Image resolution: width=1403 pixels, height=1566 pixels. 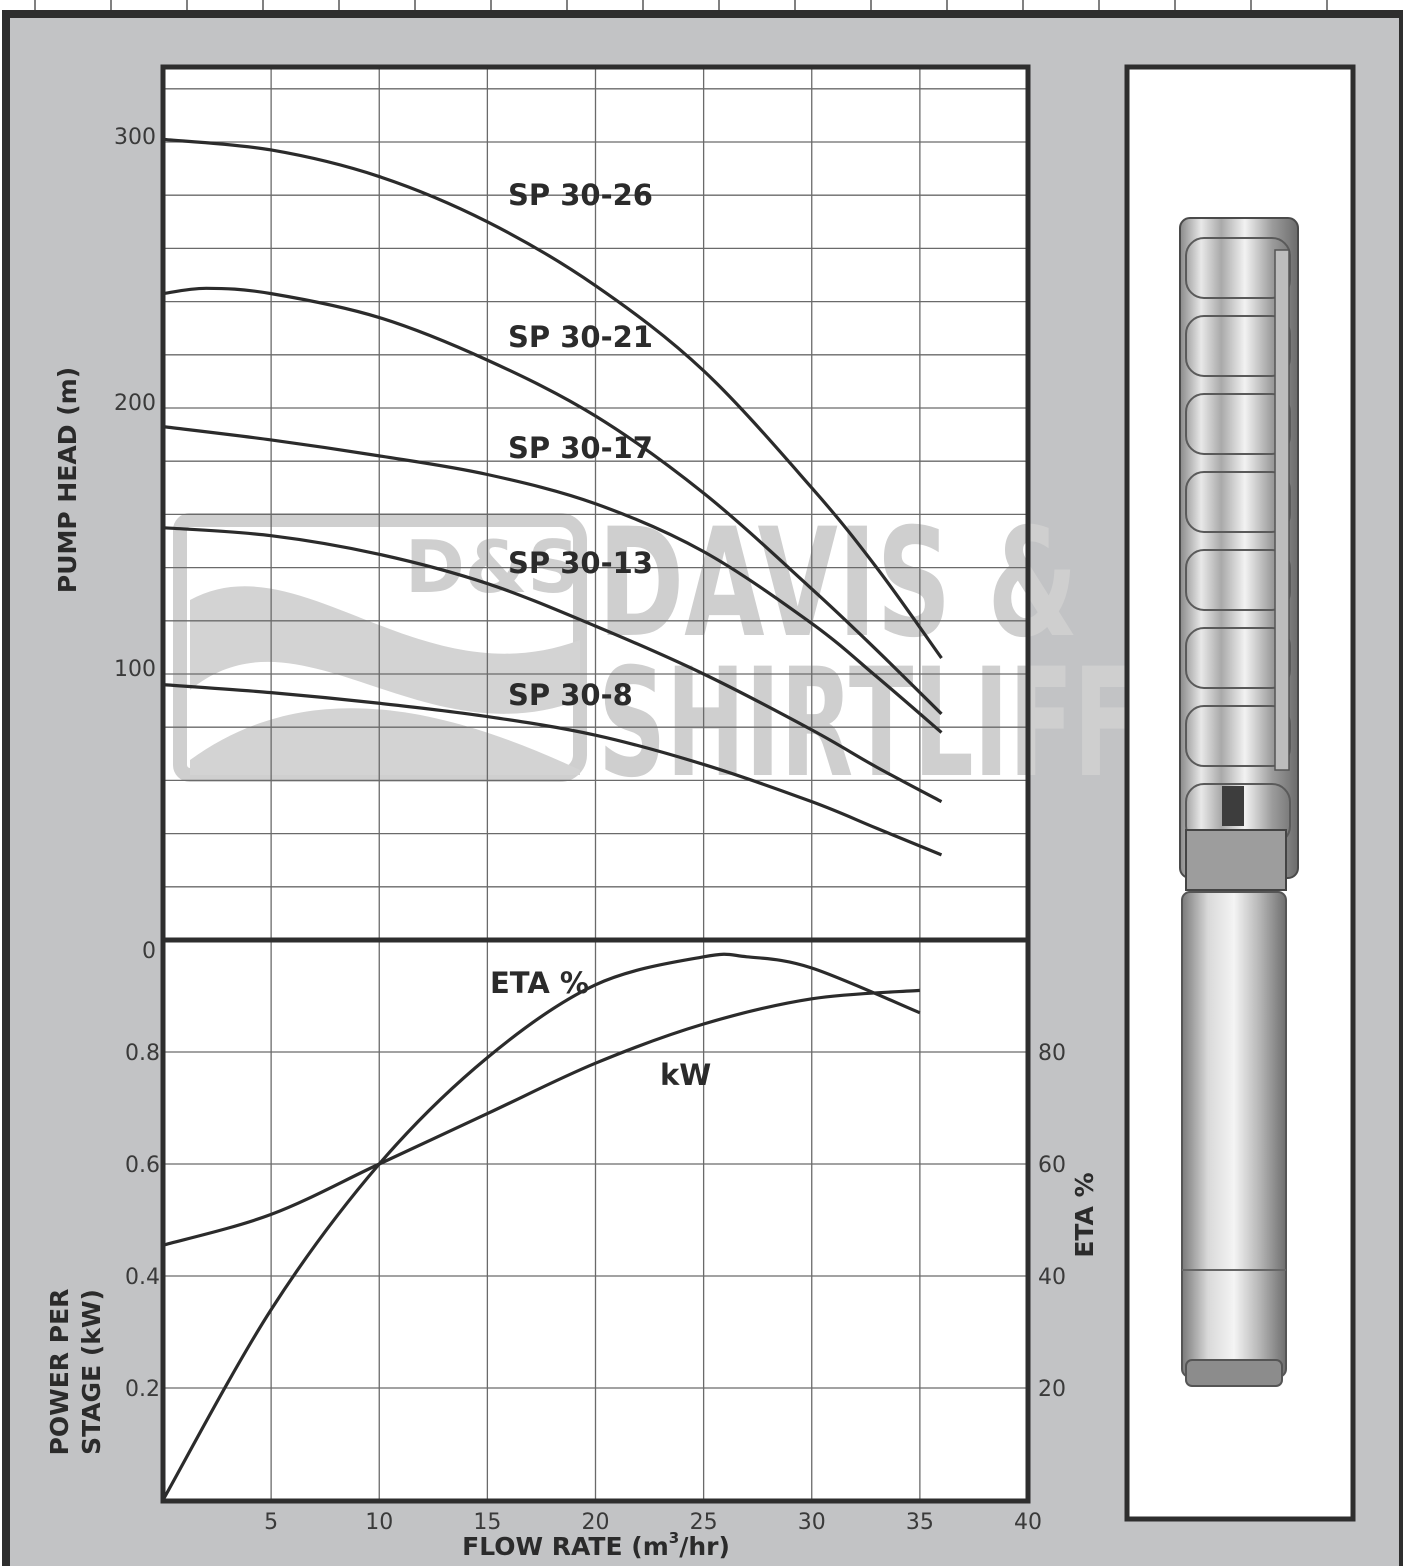 I want to click on y-tick-label-eta: 60, so click(x=1052, y=1165).